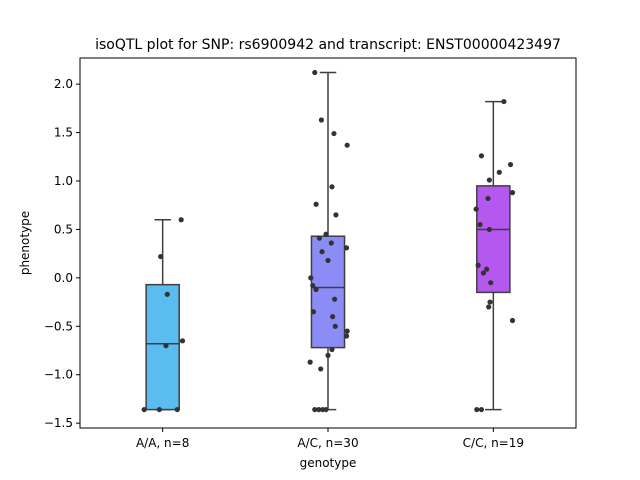 The image size is (640, 480). What do you see at coordinates (328, 463) in the screenshot?
I see `x-axis-label: genotype` at bounding box center [328, 463].